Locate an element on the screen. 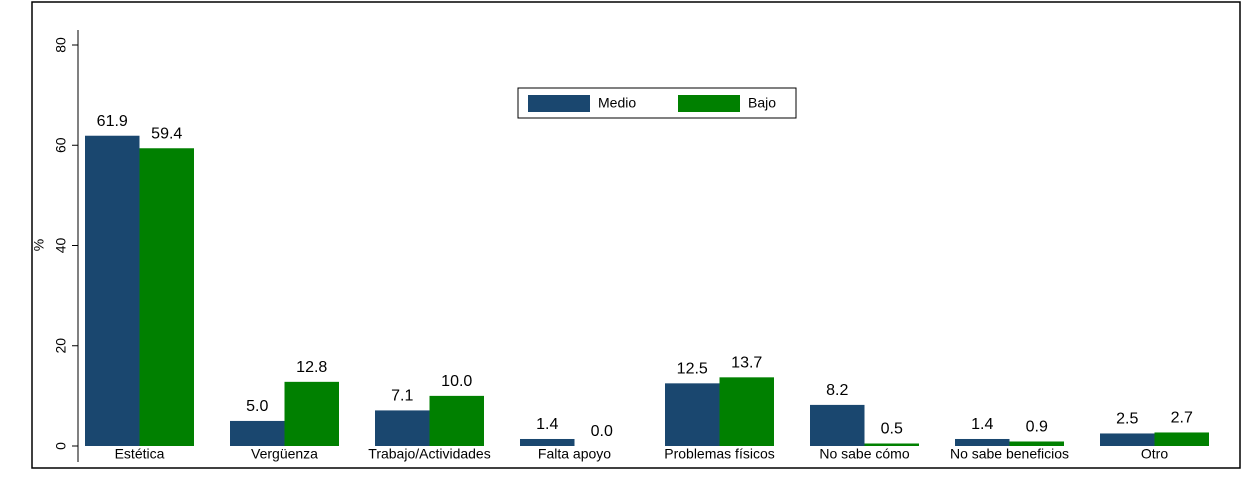 The height and width of the screenshot is (503, 1247). y-tick-label: 20 is located at coordinates (61, 346).